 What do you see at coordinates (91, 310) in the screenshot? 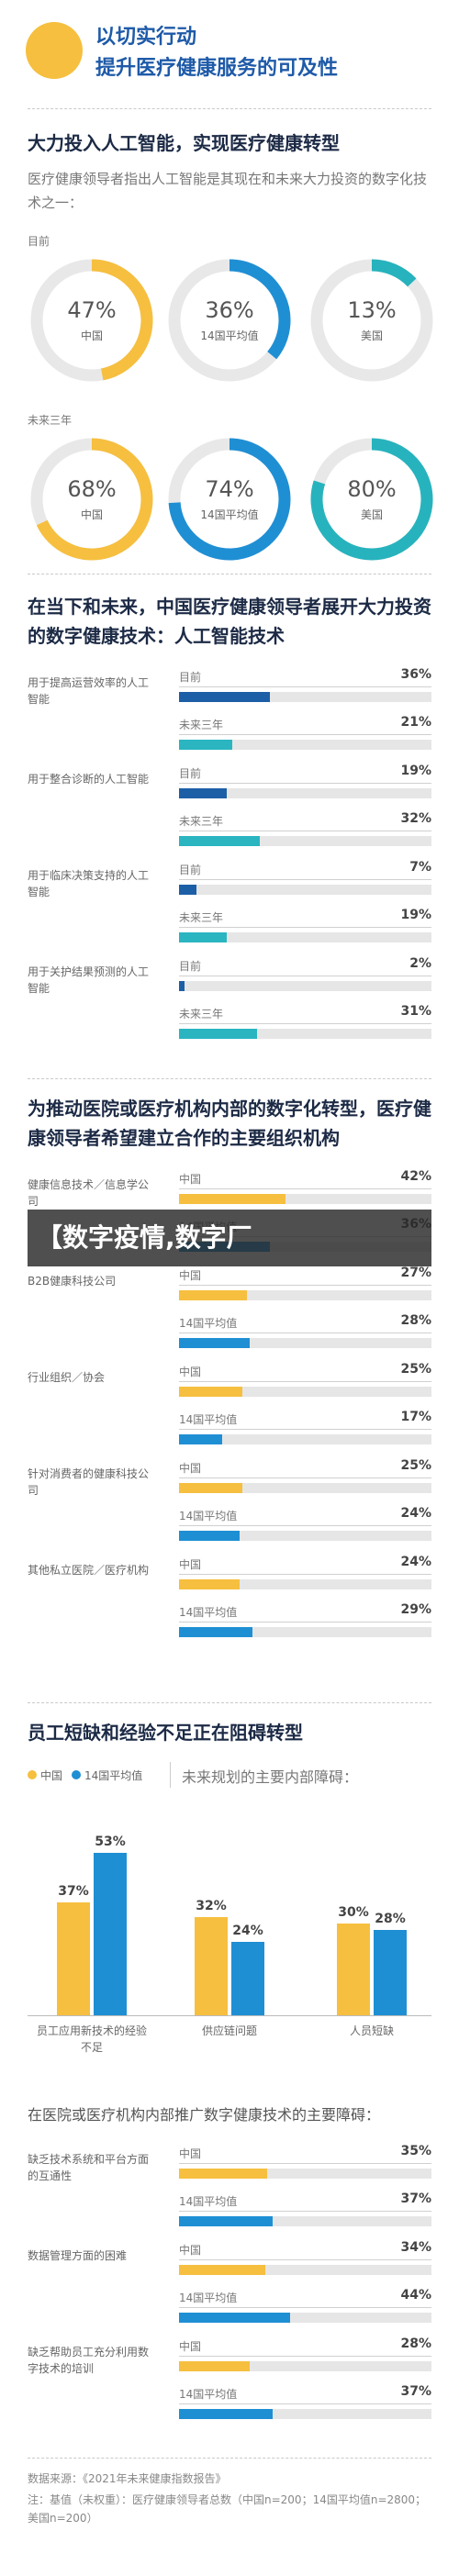
I see `value-label: 47%` at bounding box center [91, 310].